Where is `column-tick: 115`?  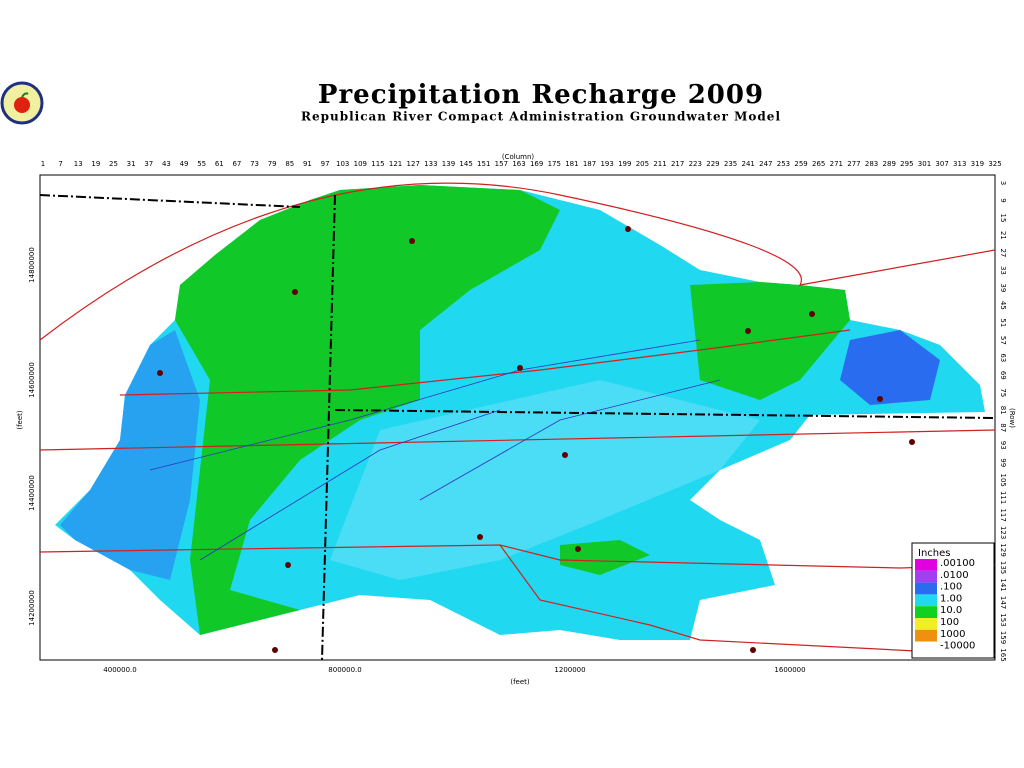 column-tick: 115 is located at coordinates (377, 164).